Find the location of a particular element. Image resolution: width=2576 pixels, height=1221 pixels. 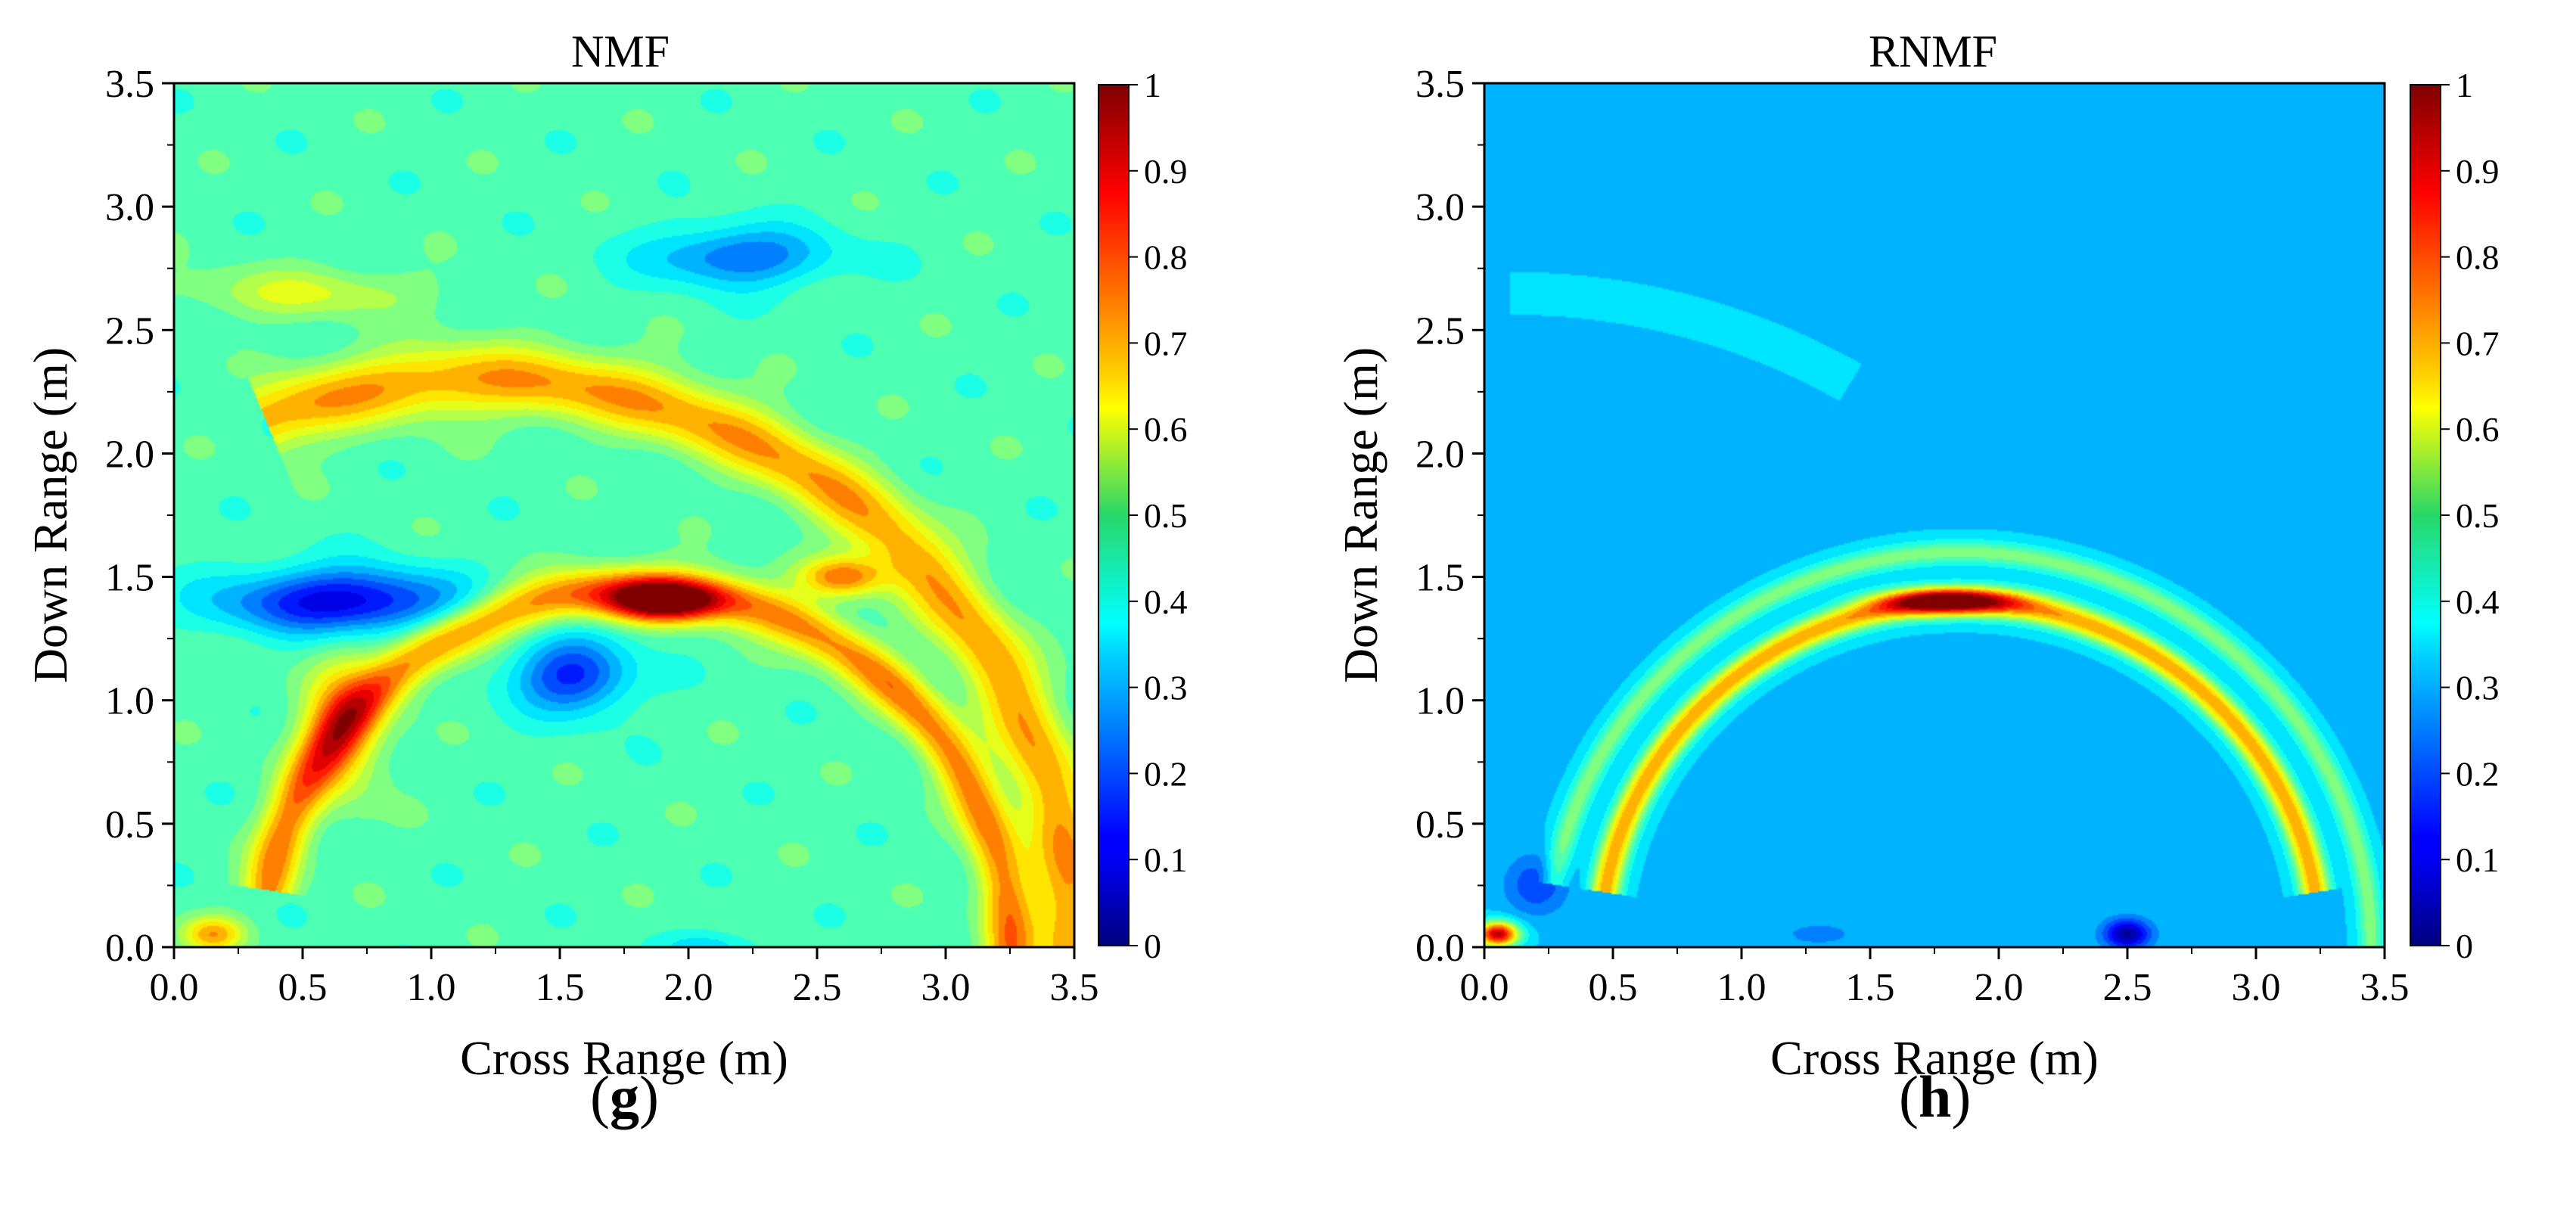

panel-label-letter: g is located at coordinates (624, 1096).